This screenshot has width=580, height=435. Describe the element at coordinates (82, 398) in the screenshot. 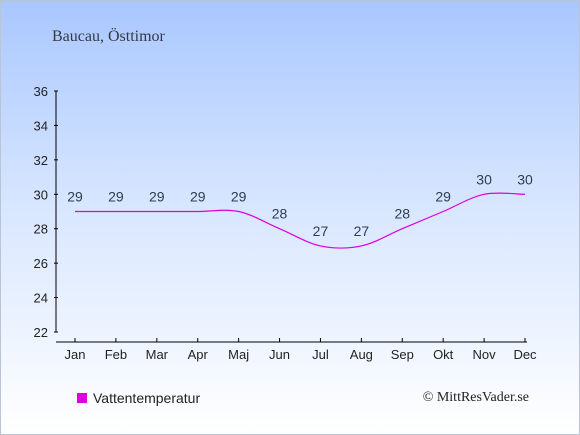

I see `legend-swatch` at that location.